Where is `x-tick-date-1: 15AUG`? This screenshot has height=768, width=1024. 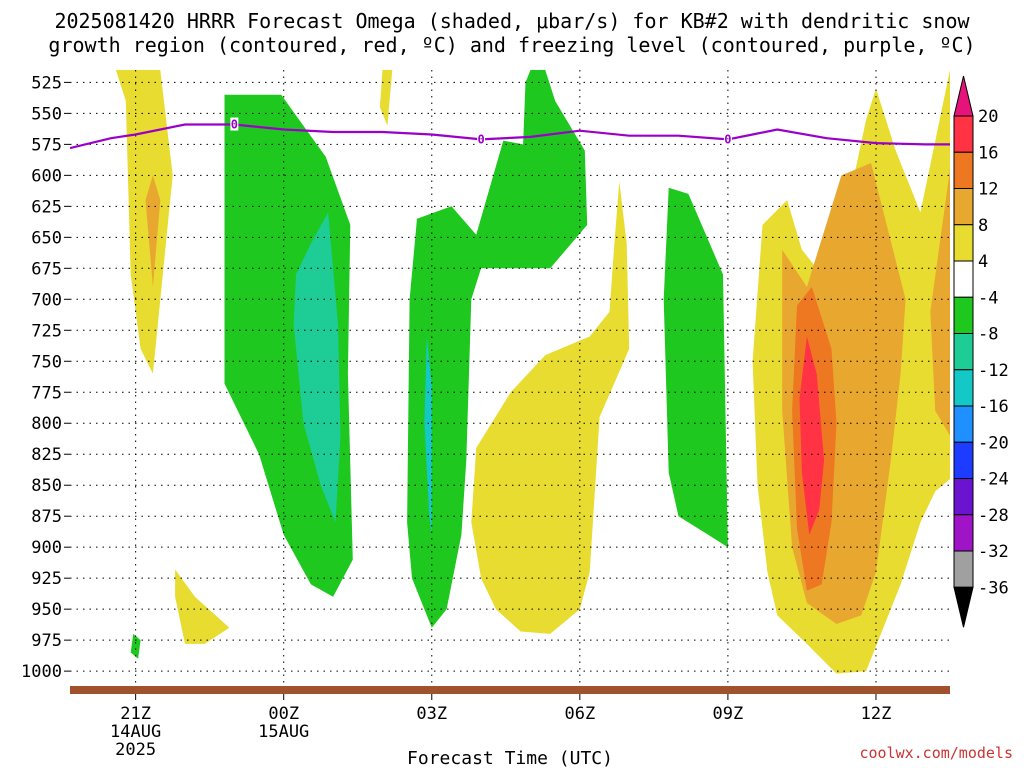 x-tick-date-1: 15AUG is located at coordinates (283, 732).